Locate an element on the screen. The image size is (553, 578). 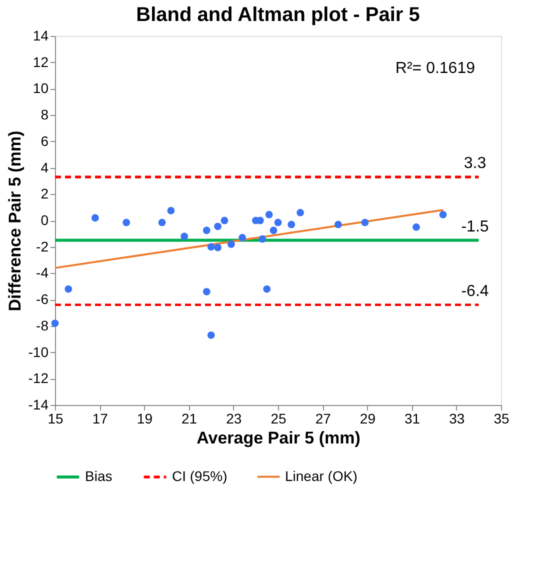
x-tick-label: 33 is located at coordinates (457, 418).